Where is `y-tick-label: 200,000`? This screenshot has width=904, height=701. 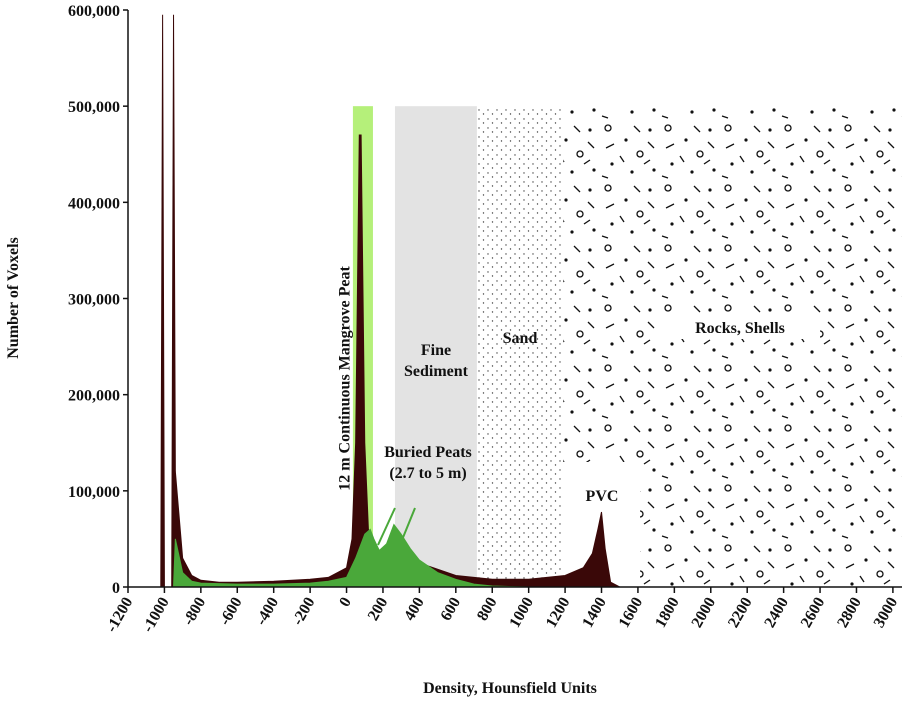
y-tick-label: 200,000 is located at coordinates (94, 396).